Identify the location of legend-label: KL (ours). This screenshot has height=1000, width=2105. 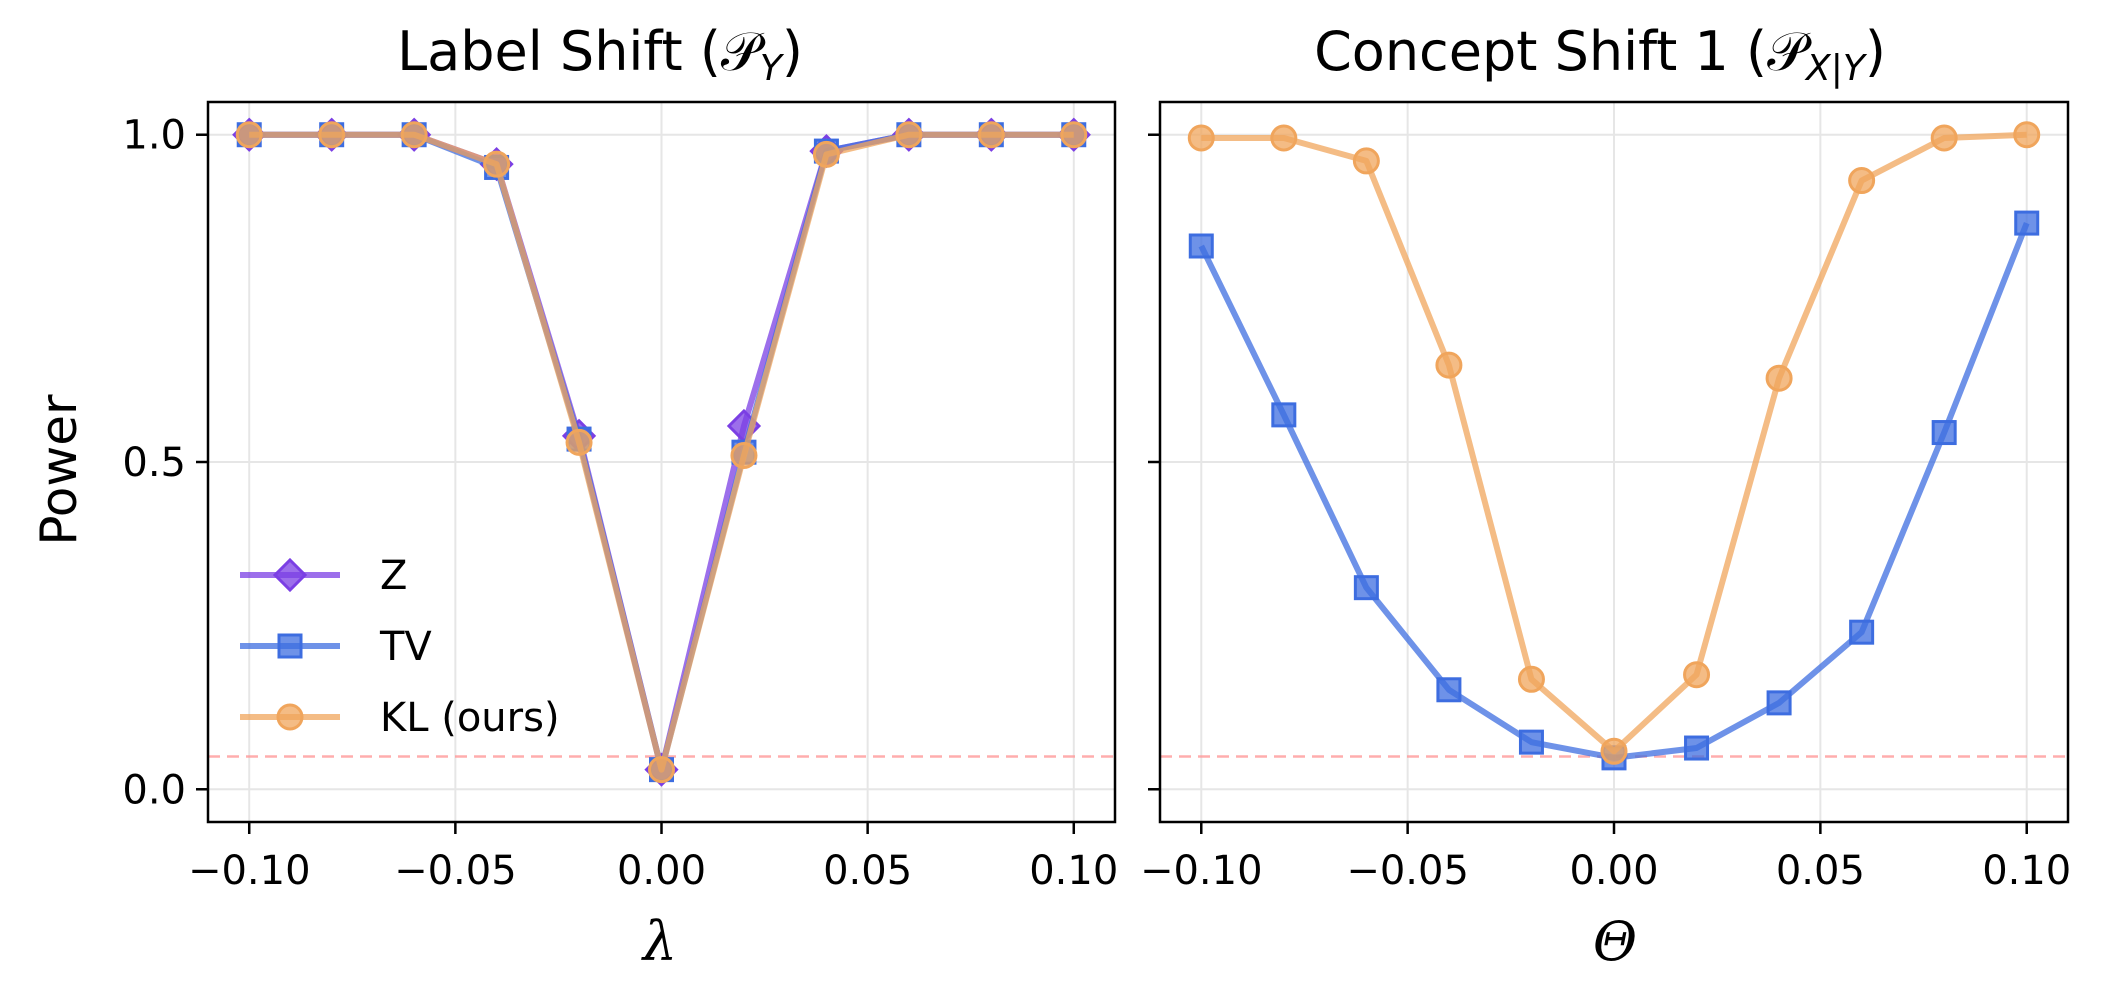
(470, 718).